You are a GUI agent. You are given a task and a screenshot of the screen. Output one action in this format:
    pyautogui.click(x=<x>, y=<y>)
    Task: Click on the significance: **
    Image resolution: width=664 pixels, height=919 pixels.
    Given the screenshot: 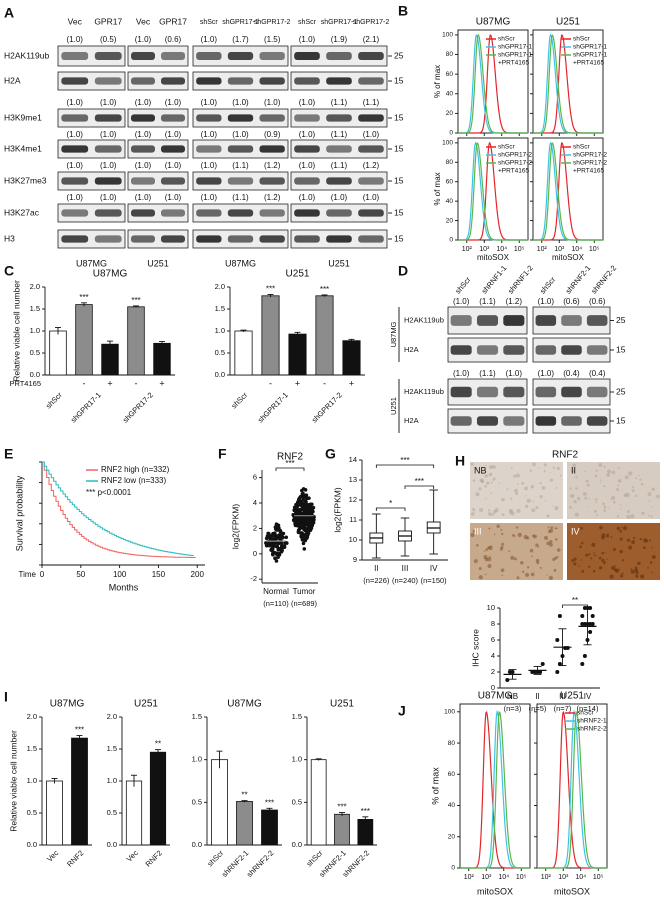 What is the action you would take?
    pyautogui.click(x=244, y=795)
    